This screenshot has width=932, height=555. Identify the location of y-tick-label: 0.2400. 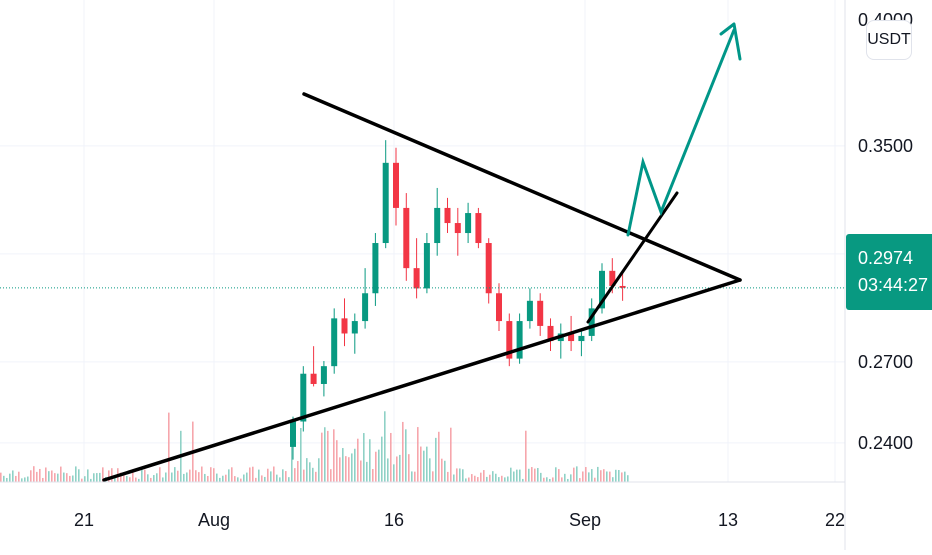
(885, 443).